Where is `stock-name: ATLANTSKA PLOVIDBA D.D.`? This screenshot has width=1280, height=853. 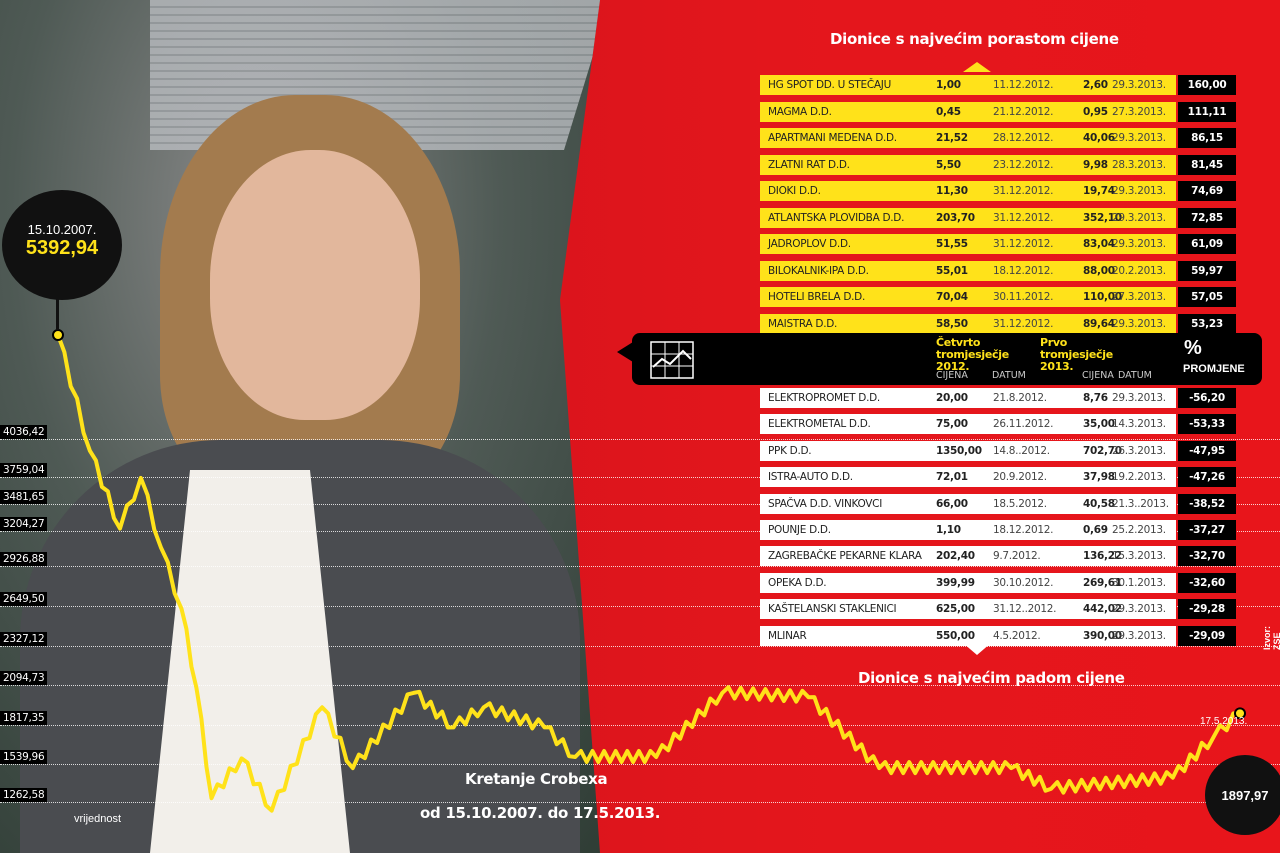
stock-name: ATLANTSKA PLOVIDBA D.D. is located at coordinates (836, 217).